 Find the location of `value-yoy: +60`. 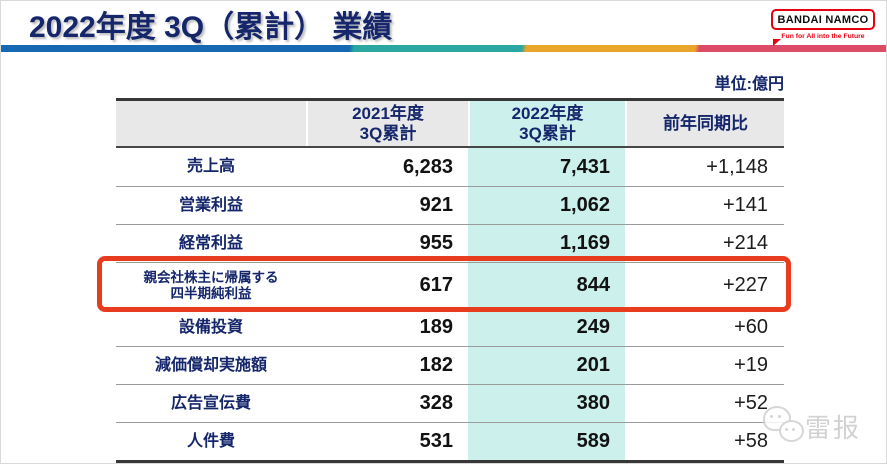

value-yoy: +60 is located at coordinates (704, 327).